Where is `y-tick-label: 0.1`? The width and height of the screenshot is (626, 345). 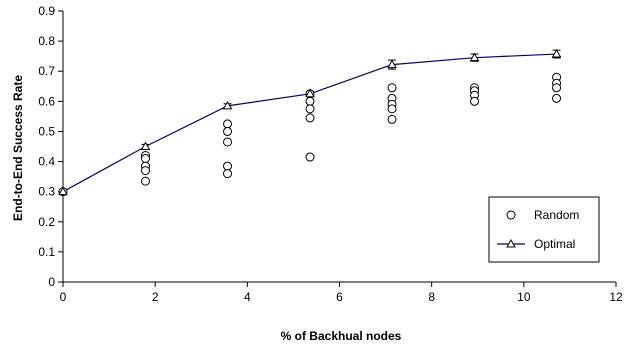
y-tick-label: 0.1 is located at coordinates (46, 252).